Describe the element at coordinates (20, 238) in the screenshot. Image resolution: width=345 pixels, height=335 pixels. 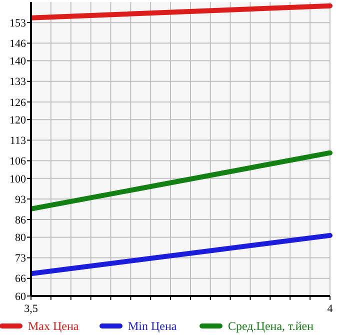
I see `y-tick-label: 80` at that location.